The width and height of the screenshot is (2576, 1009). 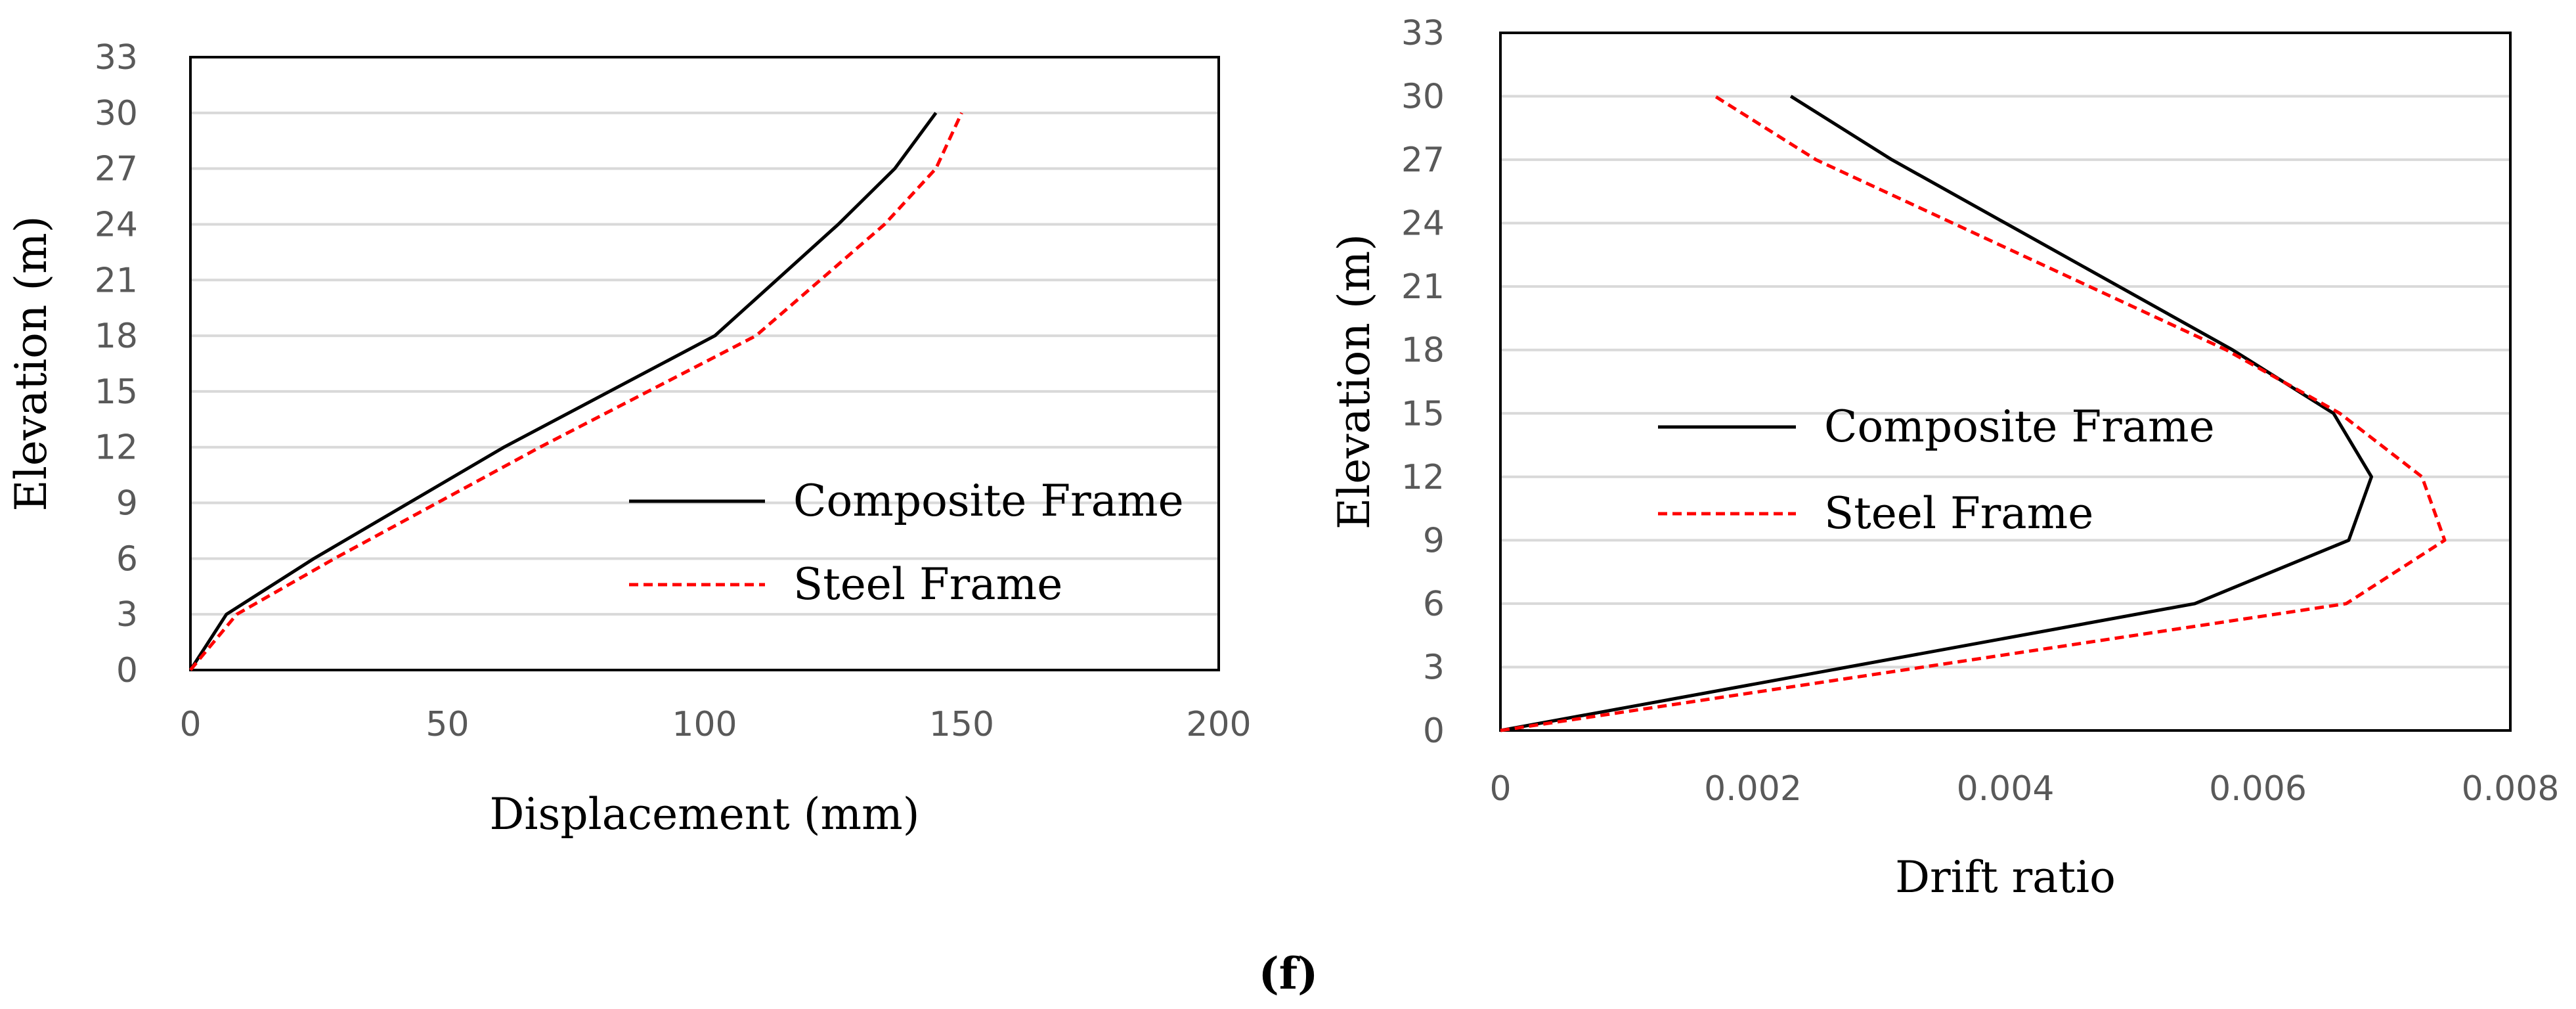 I want to click on figure-caption: (f), so click(x=1289, y=973).